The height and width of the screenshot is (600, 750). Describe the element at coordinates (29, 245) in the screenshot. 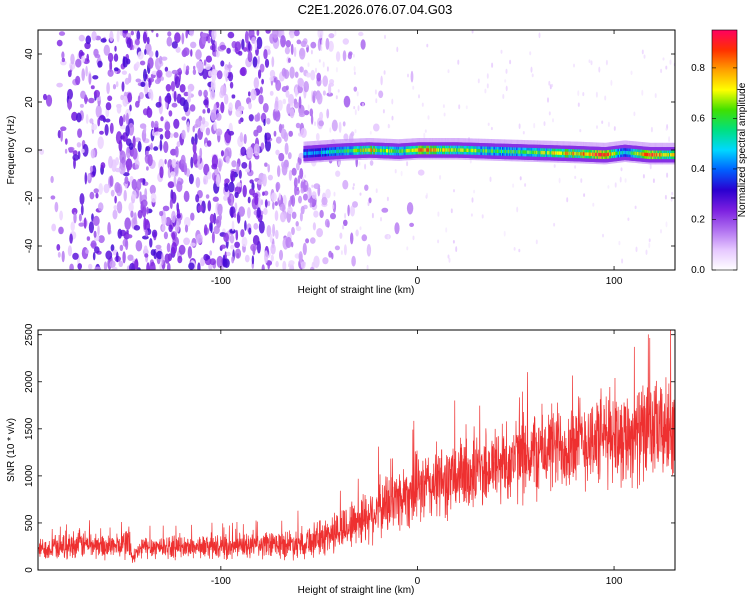

I see `y-tick-label: -40` at that location.